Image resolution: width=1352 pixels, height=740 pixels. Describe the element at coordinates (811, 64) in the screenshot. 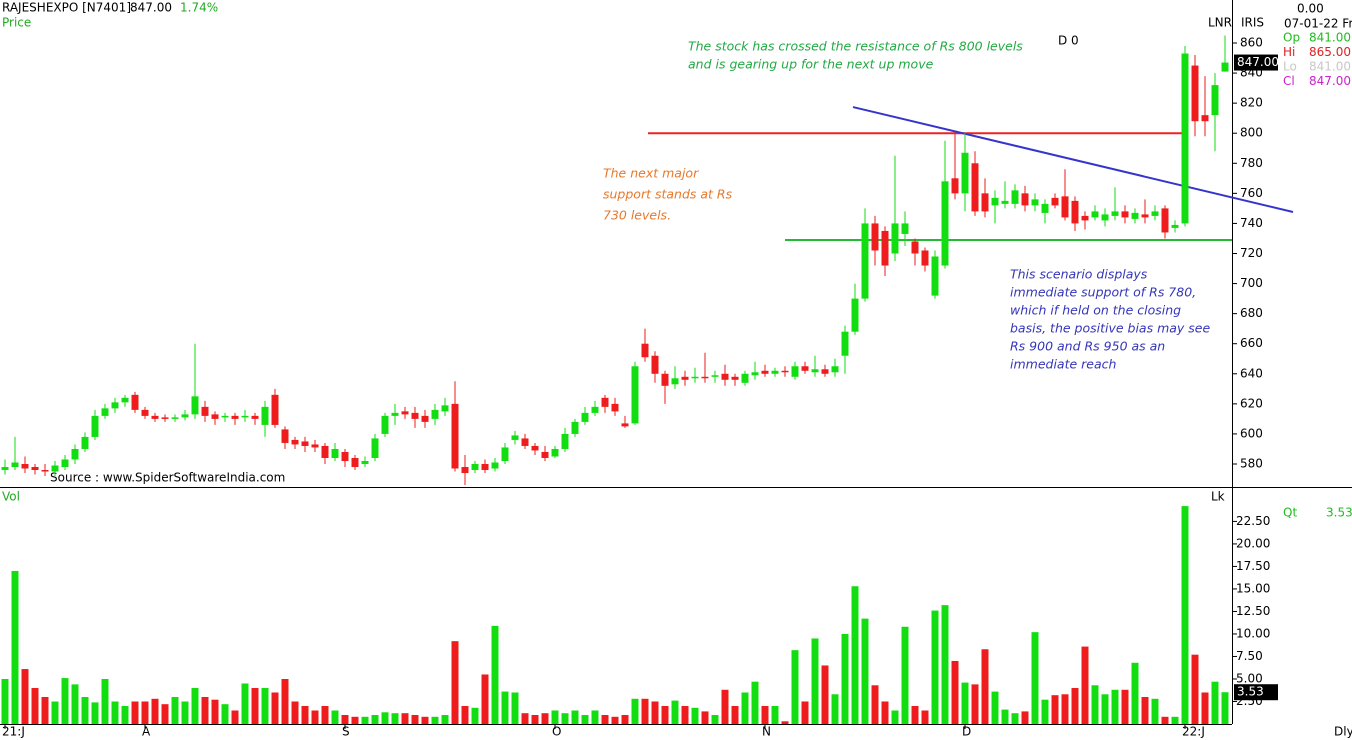

I see `annotation: and is gearing up for the next up move` at that location.